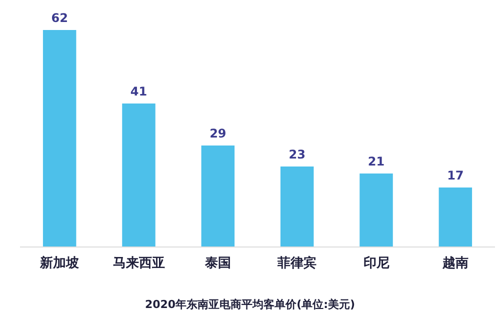  What do you see at coordinates (217, 263) in the screenshot?
I see `x-tick-label: 泰国` at bounding box center [217, 263].